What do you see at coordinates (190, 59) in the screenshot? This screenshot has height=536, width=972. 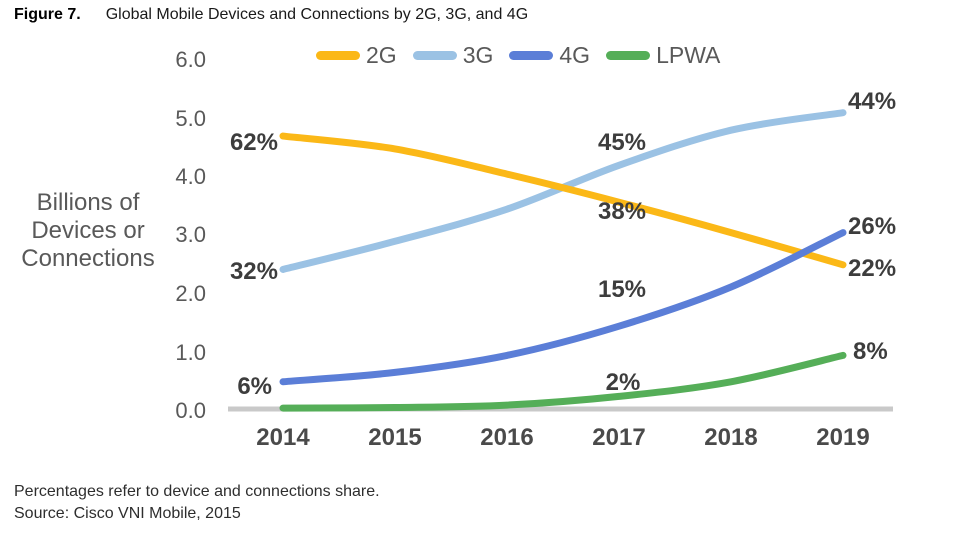 I see `y-tick-6: 6.0` at bounding box center [190, 59].